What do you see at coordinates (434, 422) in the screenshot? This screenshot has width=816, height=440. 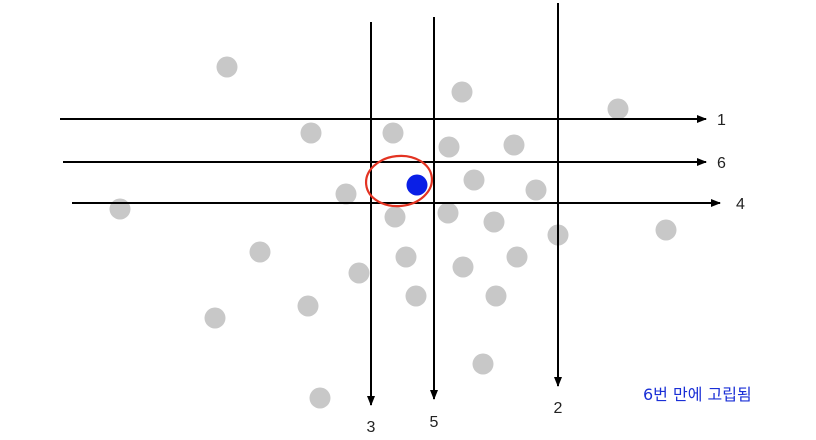 I see `split-line-label-5: 5` at bounding box center [434, 422].